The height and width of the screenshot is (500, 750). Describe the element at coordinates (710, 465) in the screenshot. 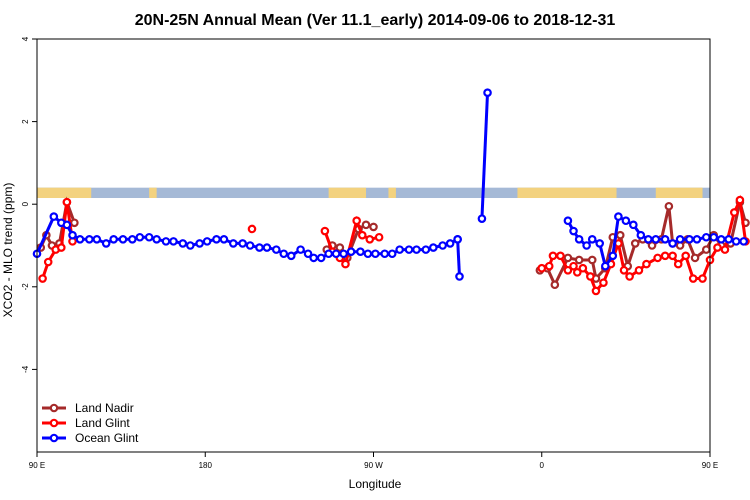

I see `x-tick-label: 90 E` at that location.